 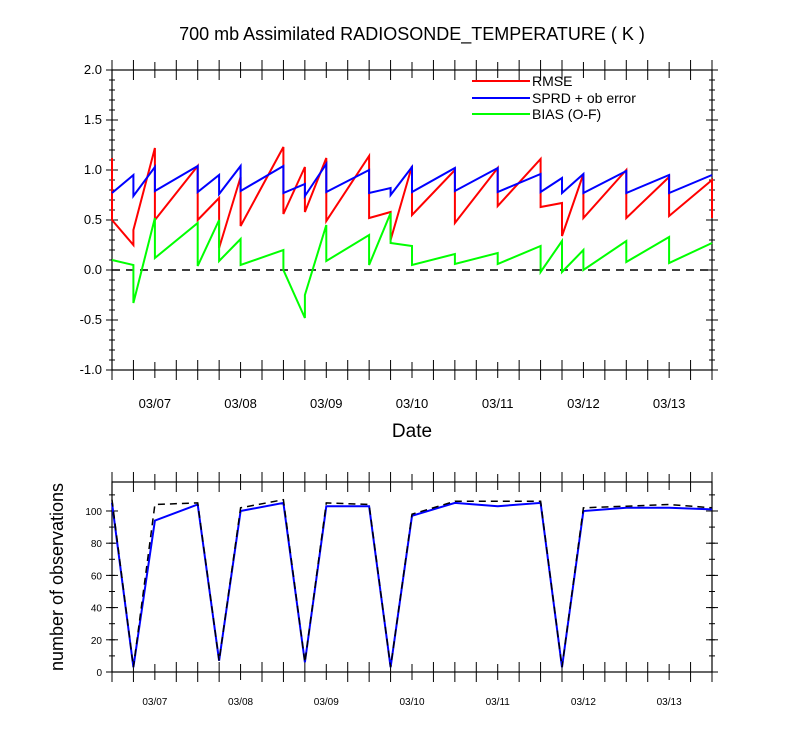 What do you see at coordinates (566, 114) in the screenshot?
I see `legend-label-bias: BIAS (O-F)` at bounding box center [566, 114].